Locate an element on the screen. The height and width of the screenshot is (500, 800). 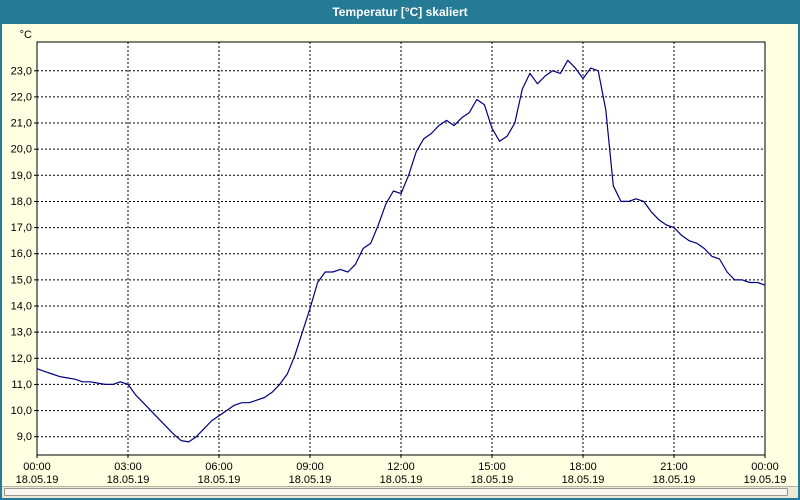
window-title: Temperatur [°C] skaliert is located at coordinates (400, 12).